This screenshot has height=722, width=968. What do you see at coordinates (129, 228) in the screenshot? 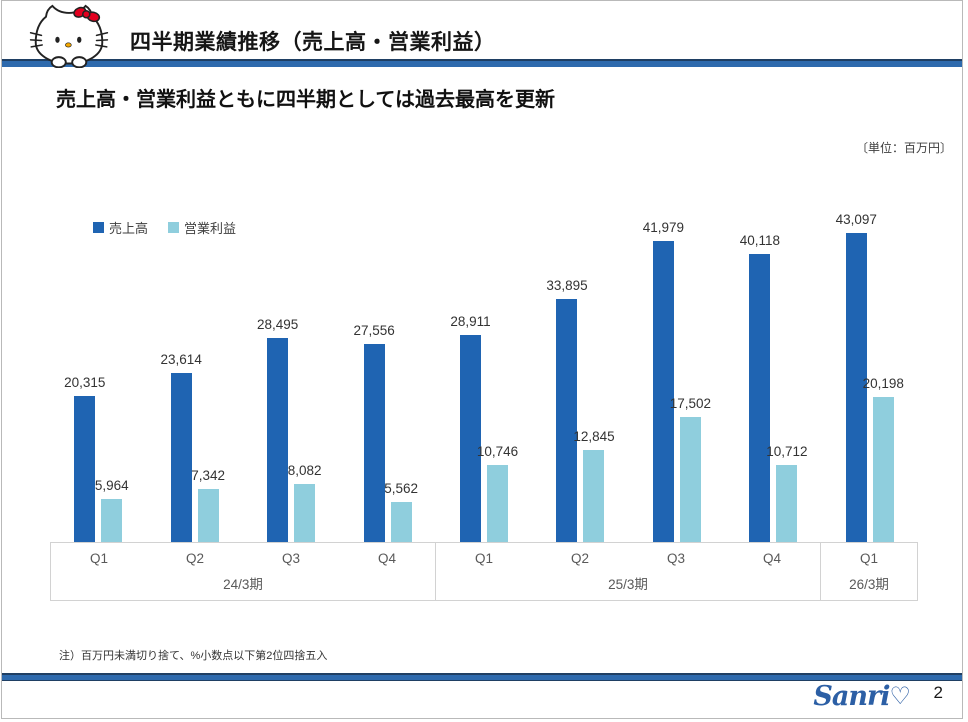
I see `legend-label-revenue: 売上高` at bounding box center [129, 228].